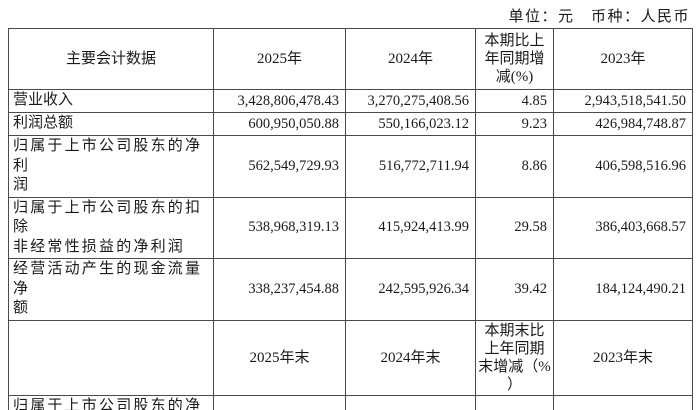  What do you see at coordinates (514, 357) in the screenshot?
I see `header-yearend-change-pct: 本期末比 上年同期 末增减（% ）` at bounding box center [514, 357].